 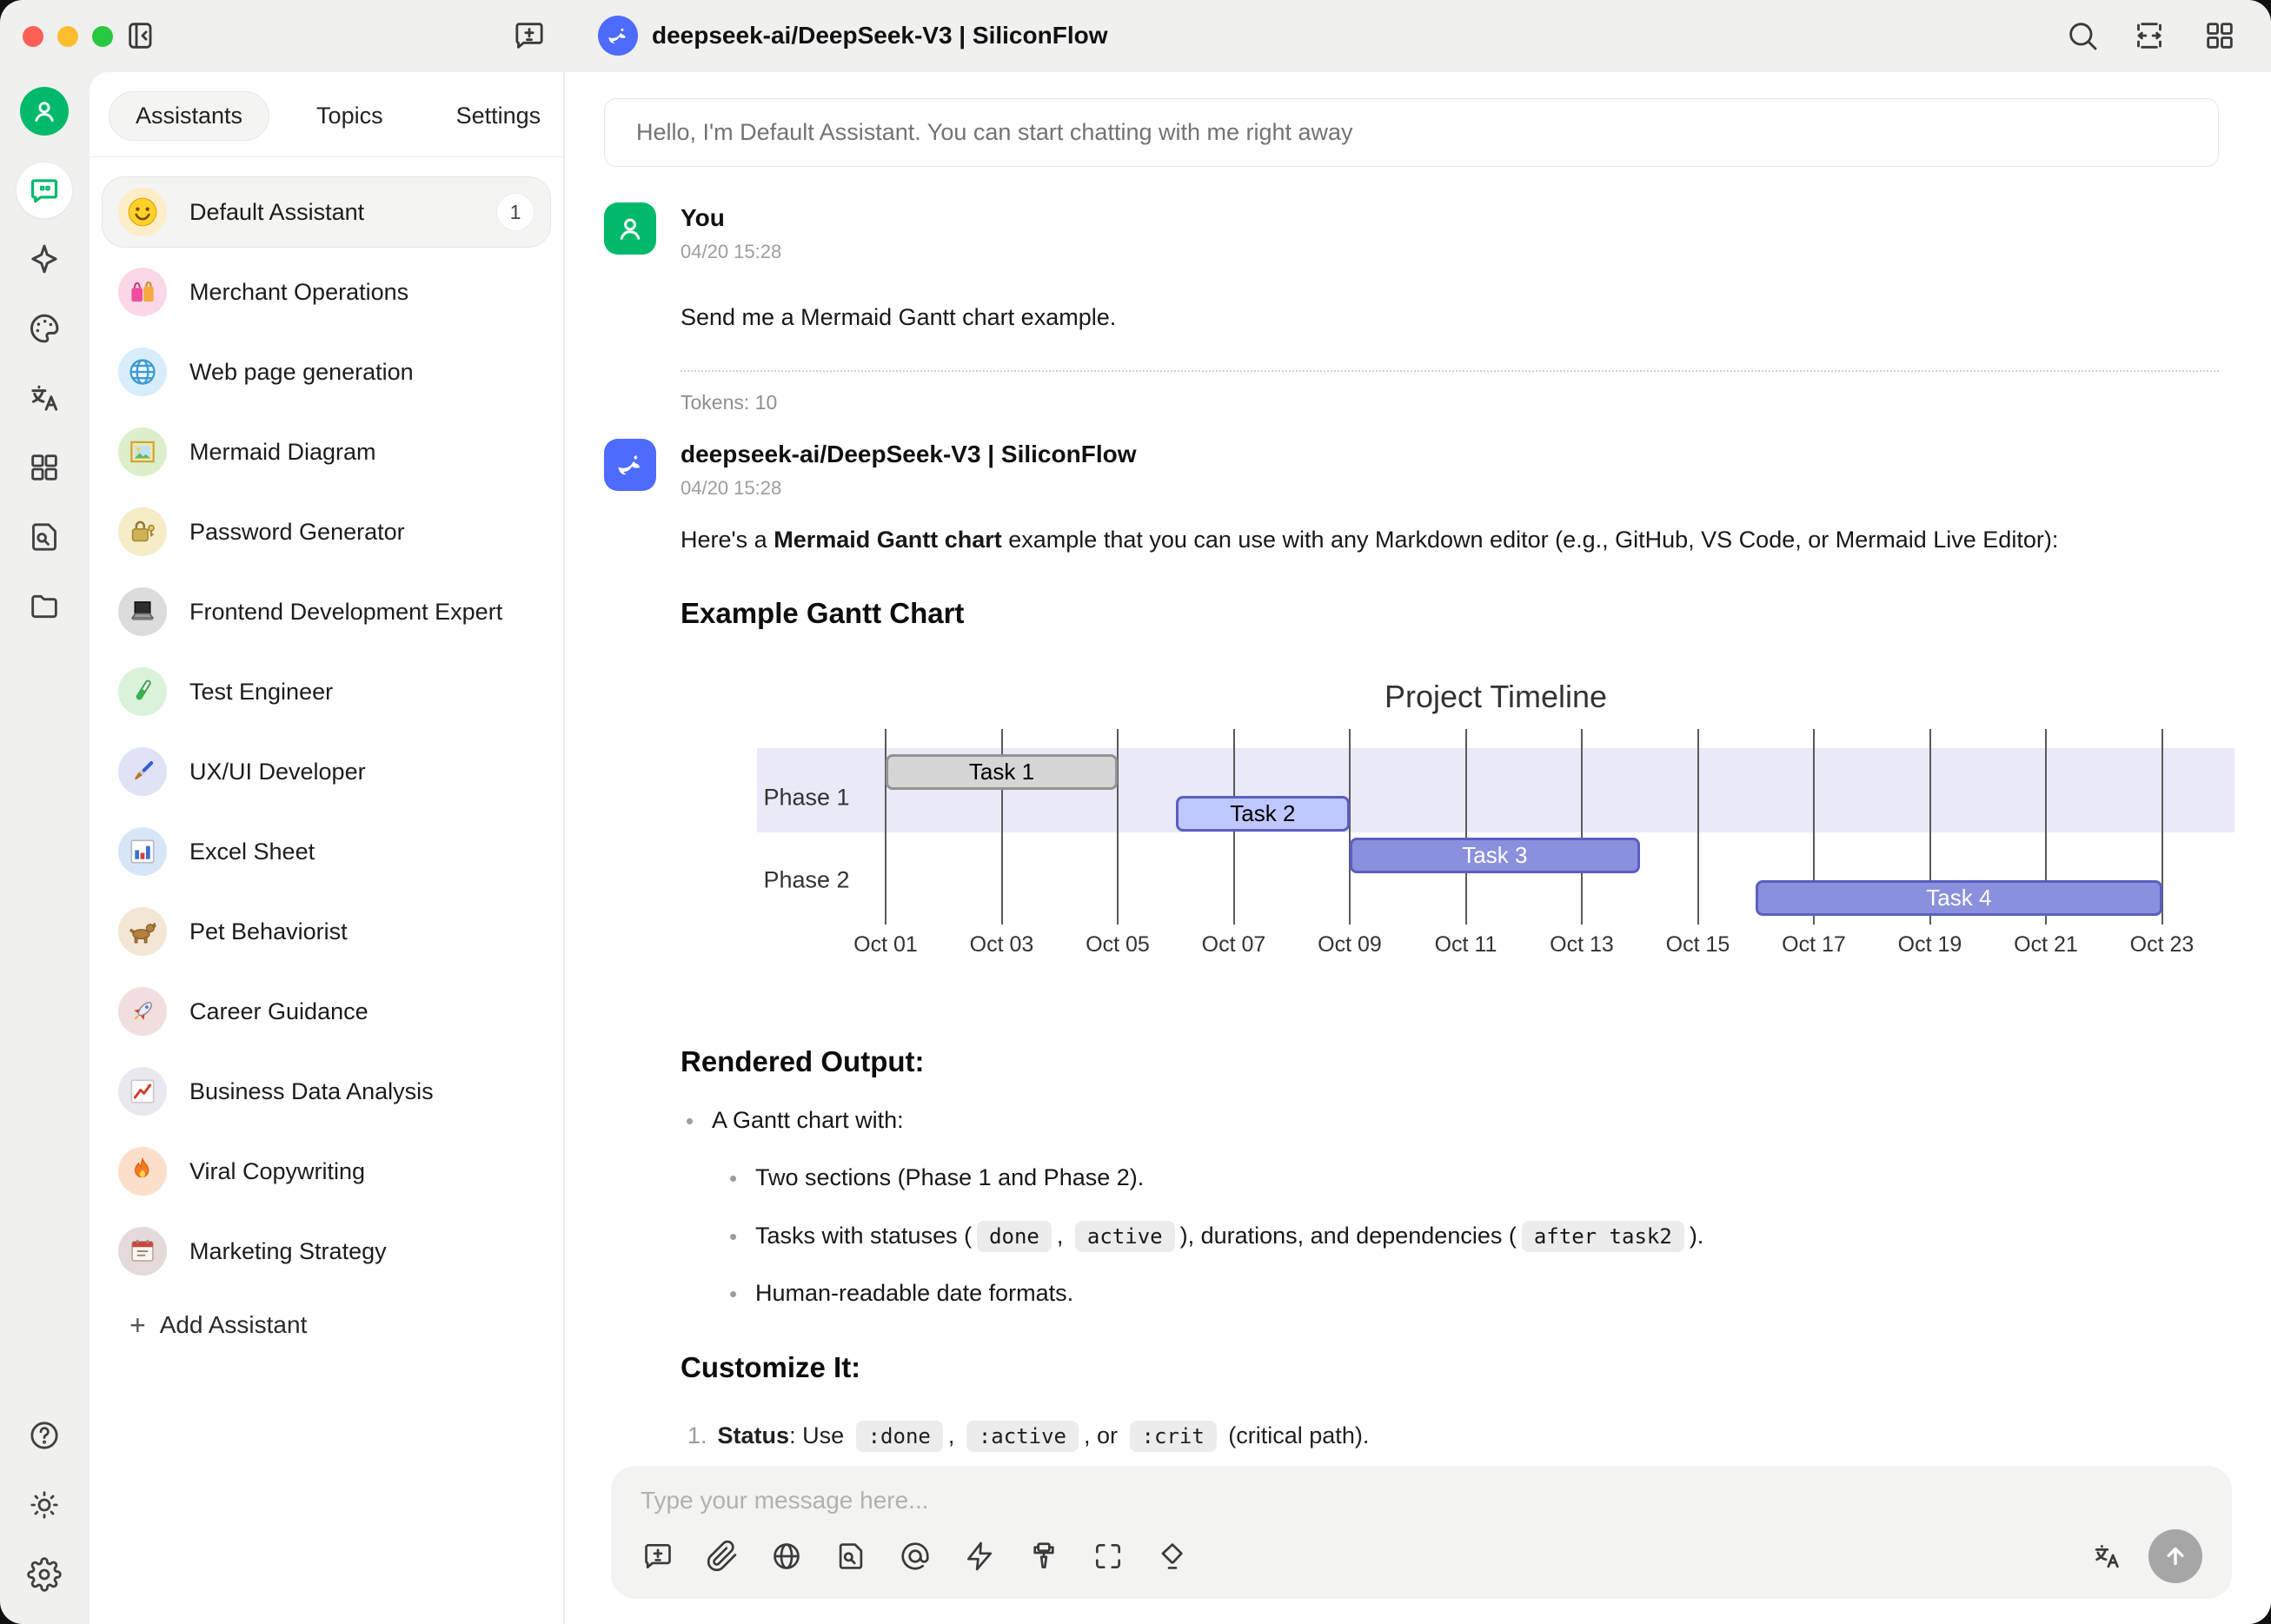 What do you see at coordinates (1465, 944) in the screenshot?
I see `gantt-axis-tick: Oct 11` at bounding box center [1465, 944].